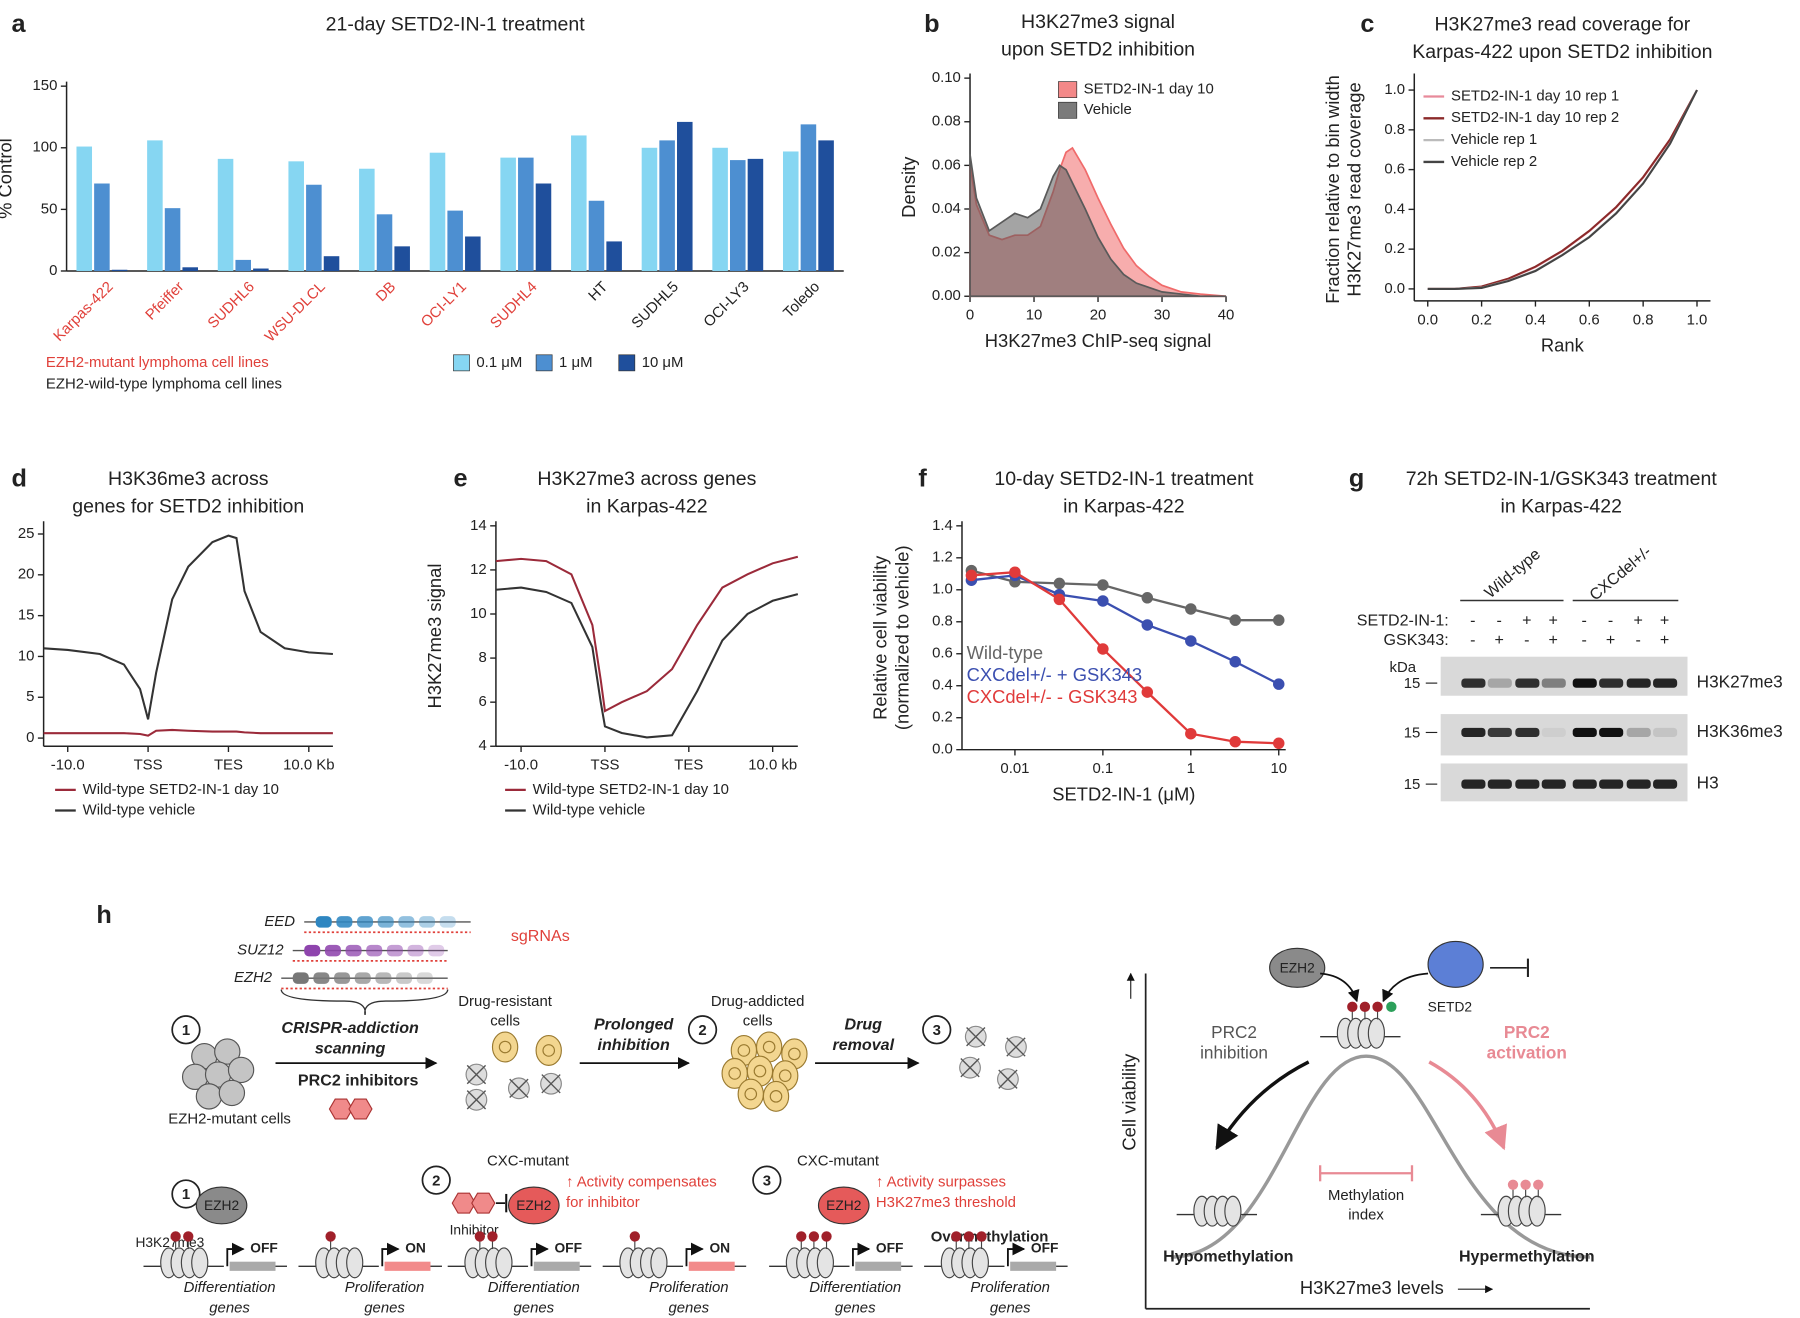 The image size is (1800, 1318). What do you see at coordinates (1535, 319) in the screenshot?
I see `x-tick-label: 0.4` at bounding box center [1535, 319].